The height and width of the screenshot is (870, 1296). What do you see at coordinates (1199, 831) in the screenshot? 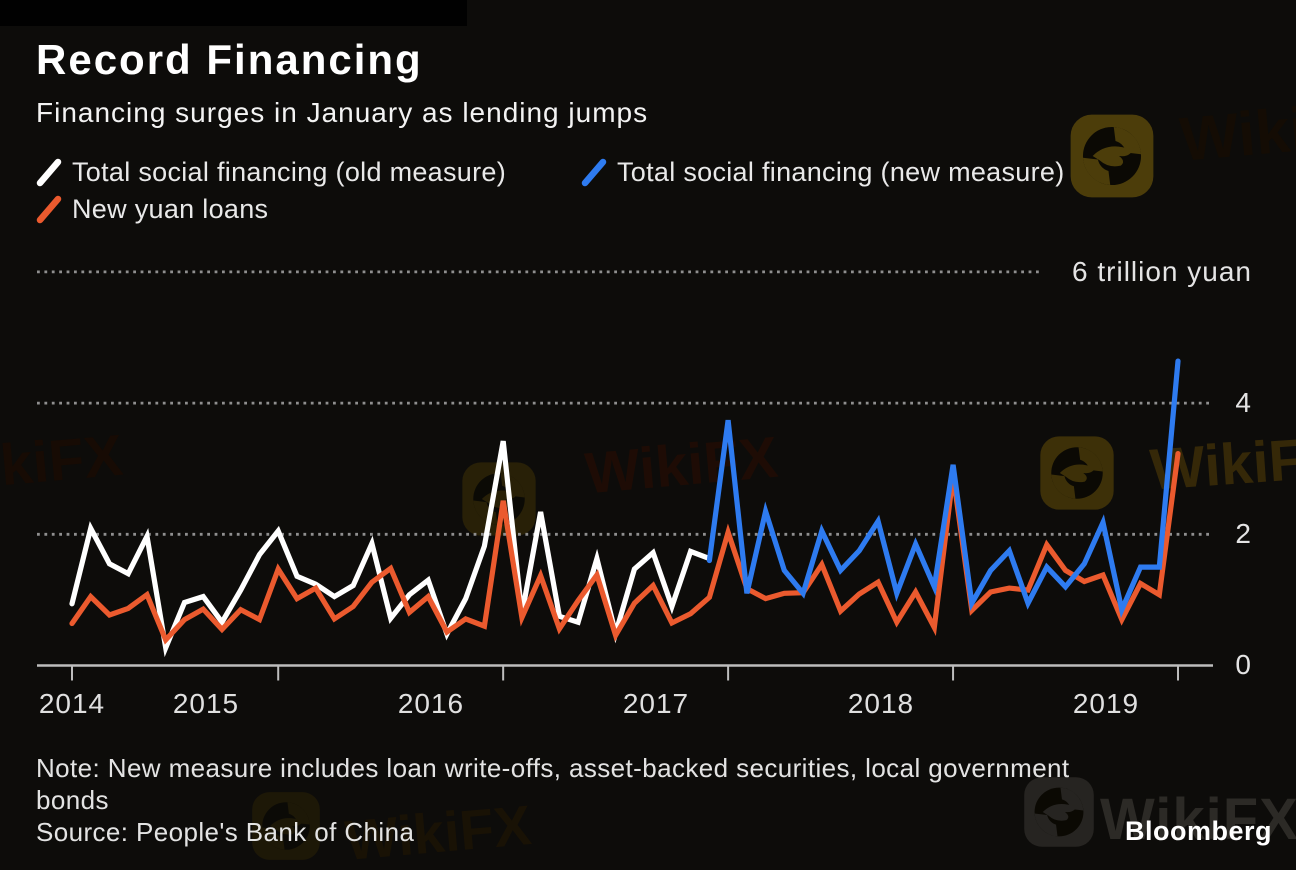
I see `bloomberg-logo: Bloomberg` at bounding box center [1199, 831].